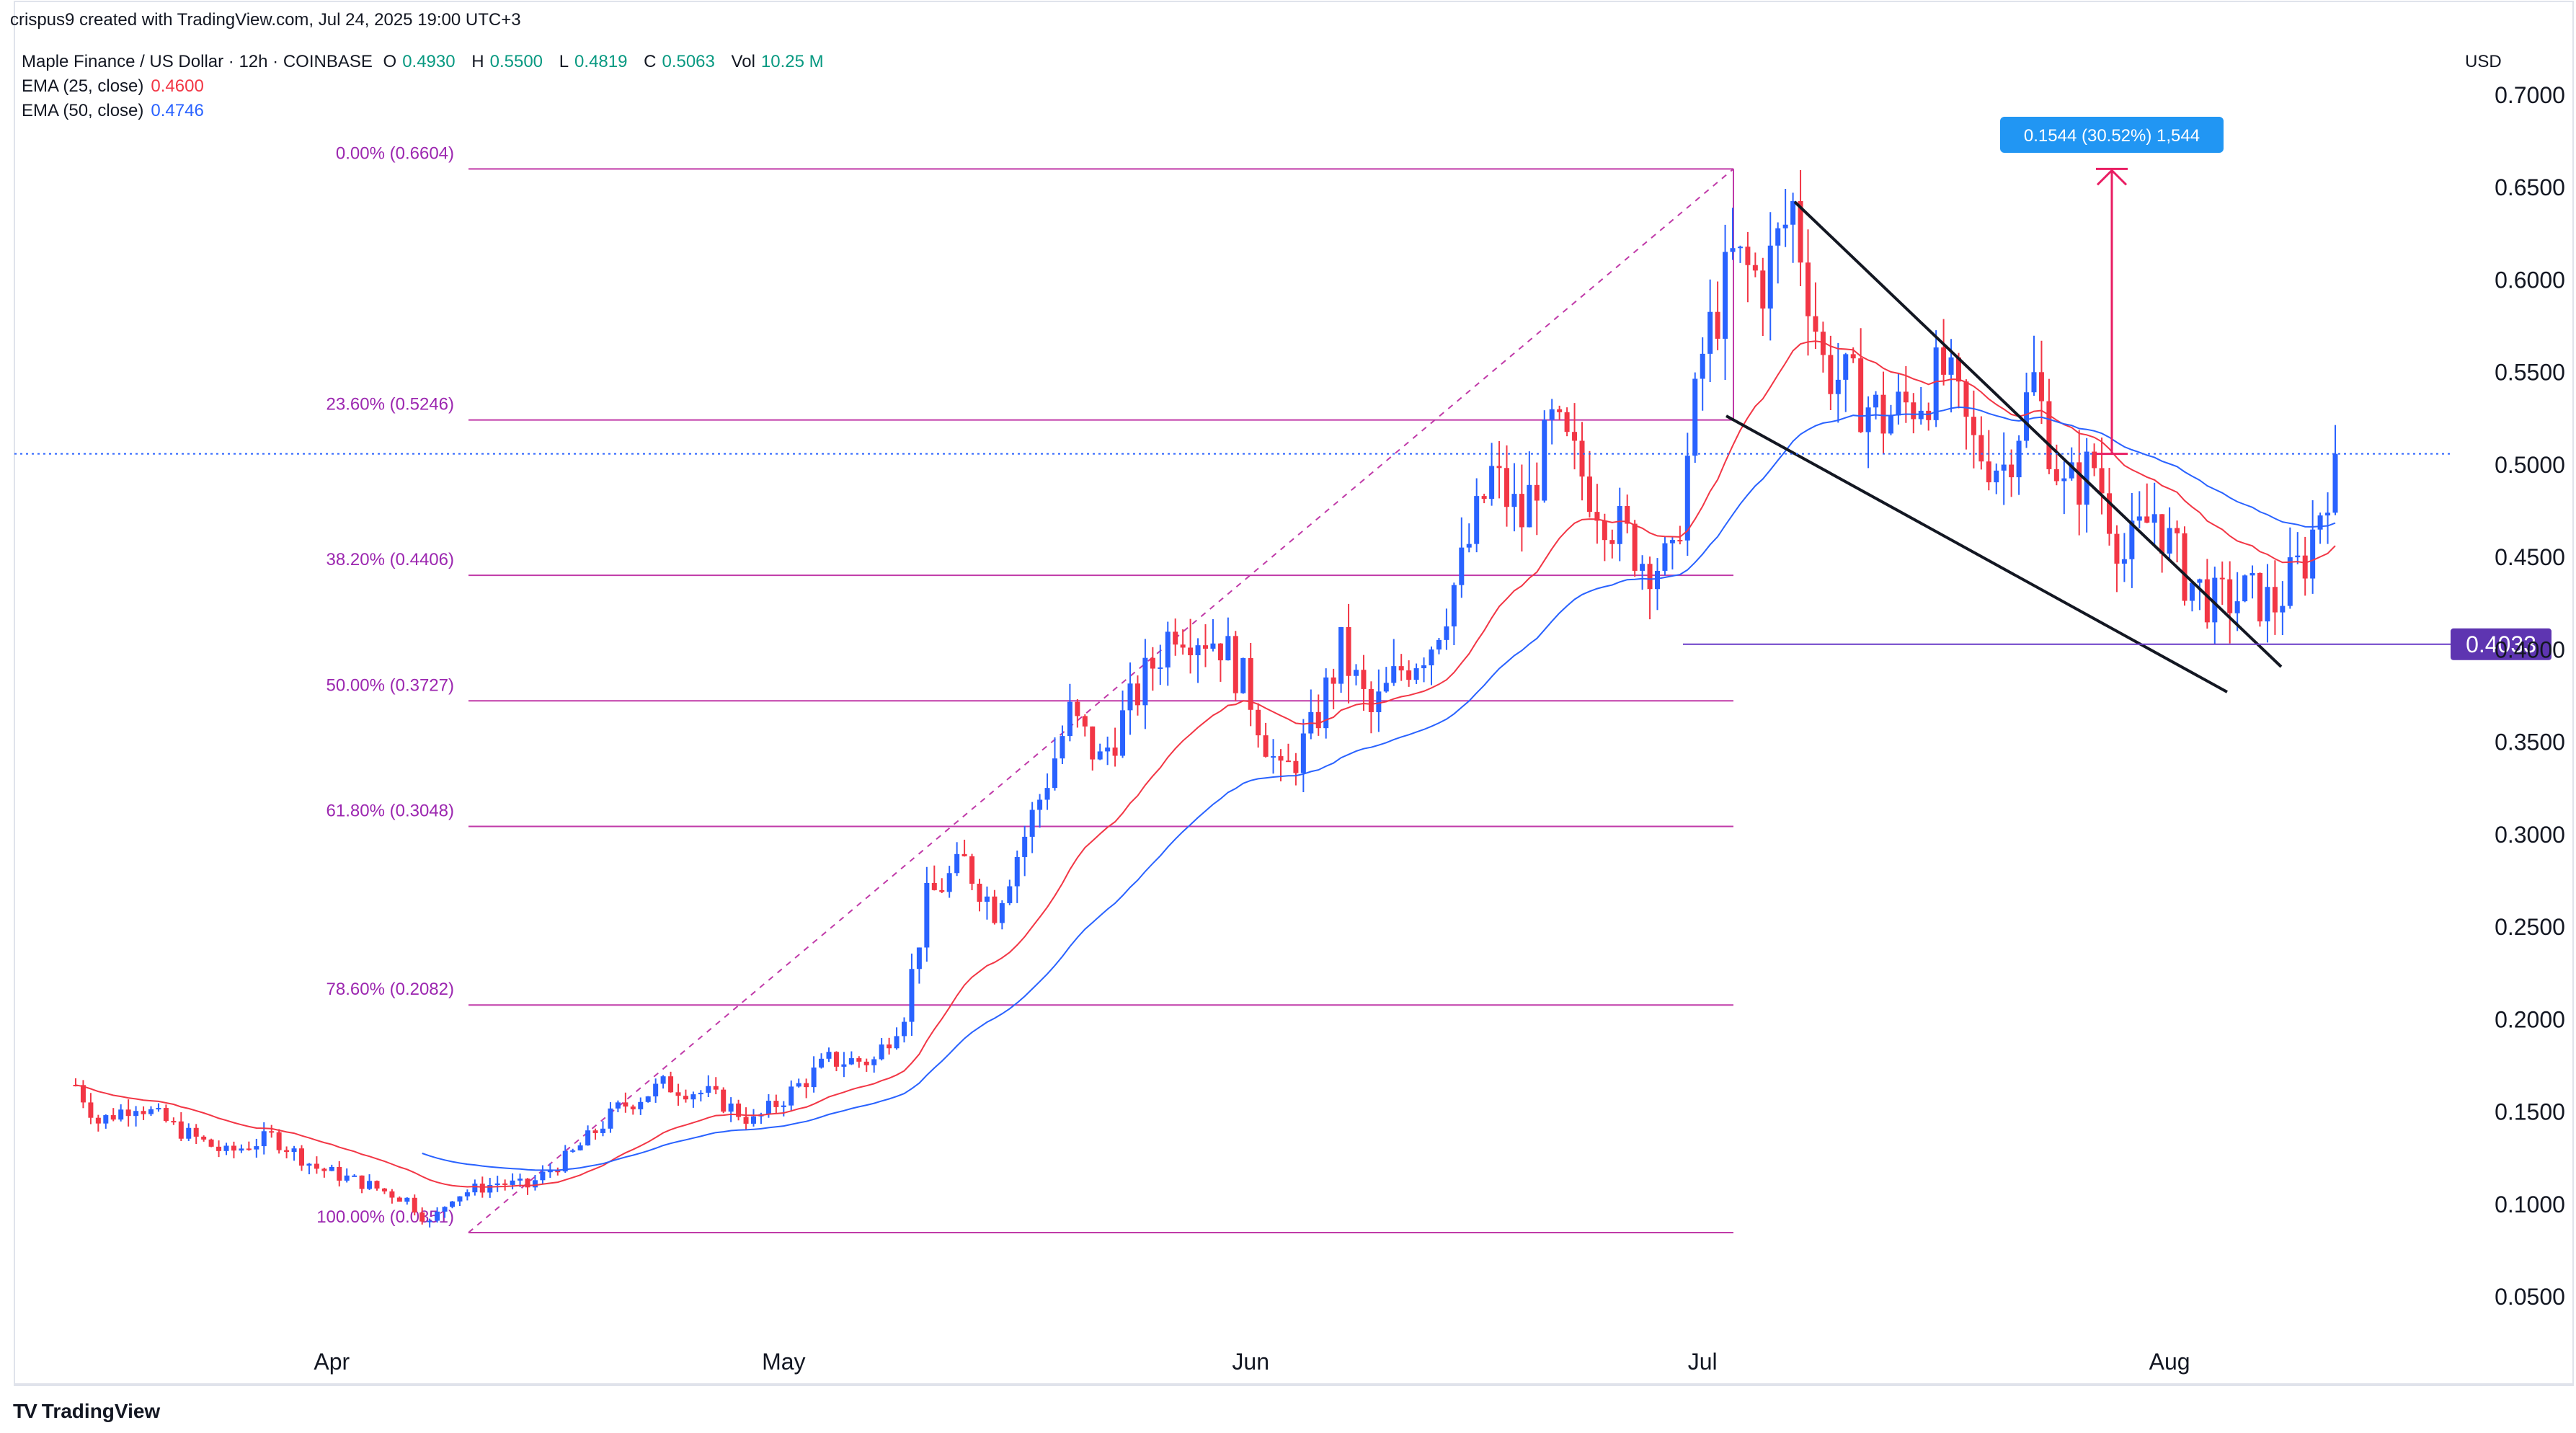 The width and height of the screenshot is (2576, 1433). Describe the element at coordinates (2483, 61) in the screenshot. I see `currency-label: USD` at that location.